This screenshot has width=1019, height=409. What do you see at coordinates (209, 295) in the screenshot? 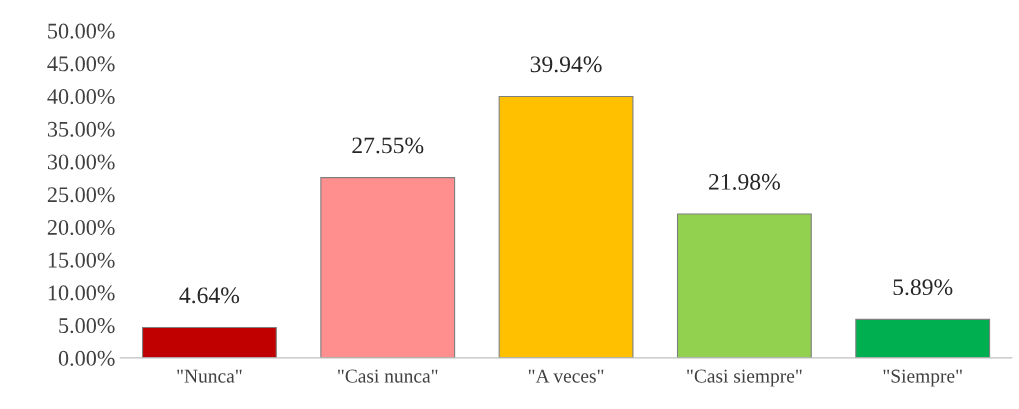
I see `data-label: 4.64%` at bounding box center [209, 295].